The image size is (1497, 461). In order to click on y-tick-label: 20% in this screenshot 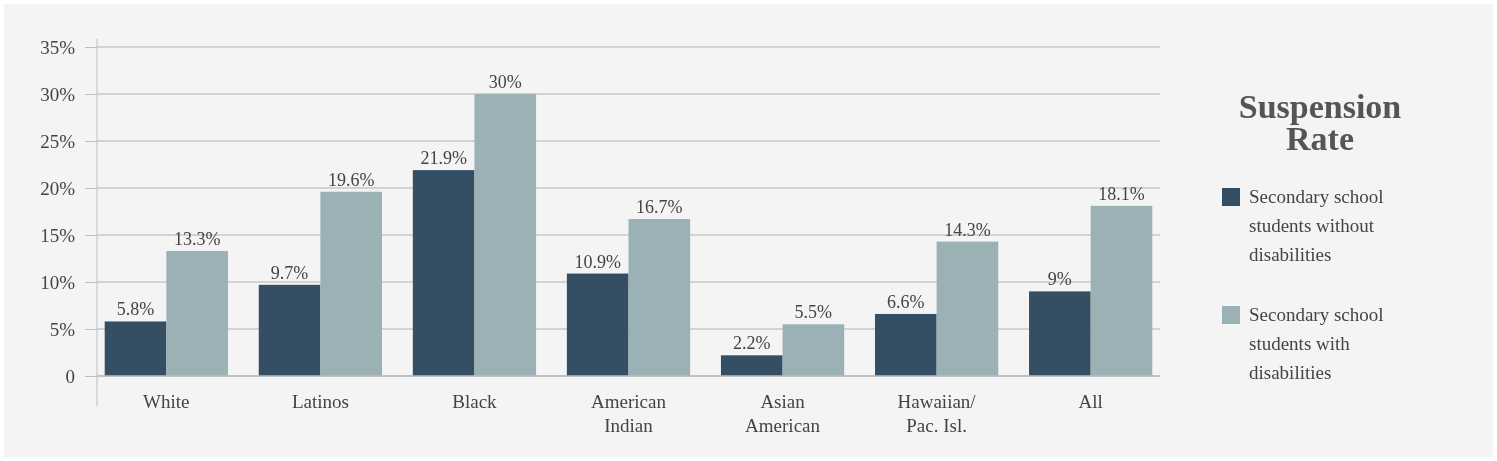, I will do `click(58, 188)`.